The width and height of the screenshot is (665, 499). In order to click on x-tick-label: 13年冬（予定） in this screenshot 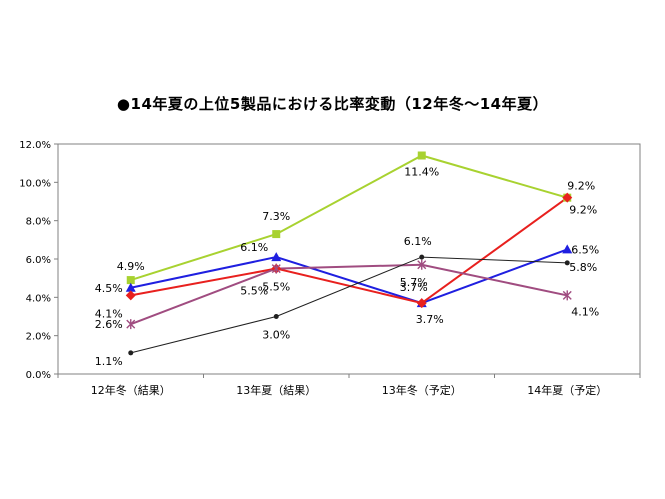, I will do `click(422, 390)`.